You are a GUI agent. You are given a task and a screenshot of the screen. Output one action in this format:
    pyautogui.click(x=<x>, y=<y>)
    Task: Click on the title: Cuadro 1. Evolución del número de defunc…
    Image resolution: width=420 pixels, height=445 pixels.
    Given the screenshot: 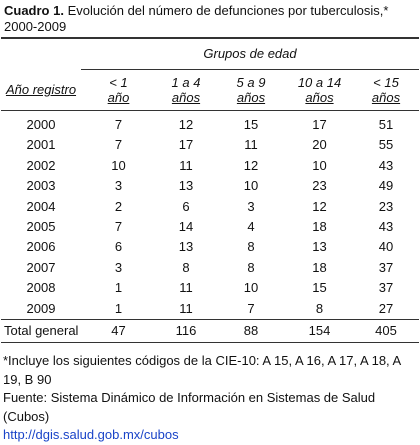 What is the action you would take?
    pyautogui.click(x=210, y=18)
    